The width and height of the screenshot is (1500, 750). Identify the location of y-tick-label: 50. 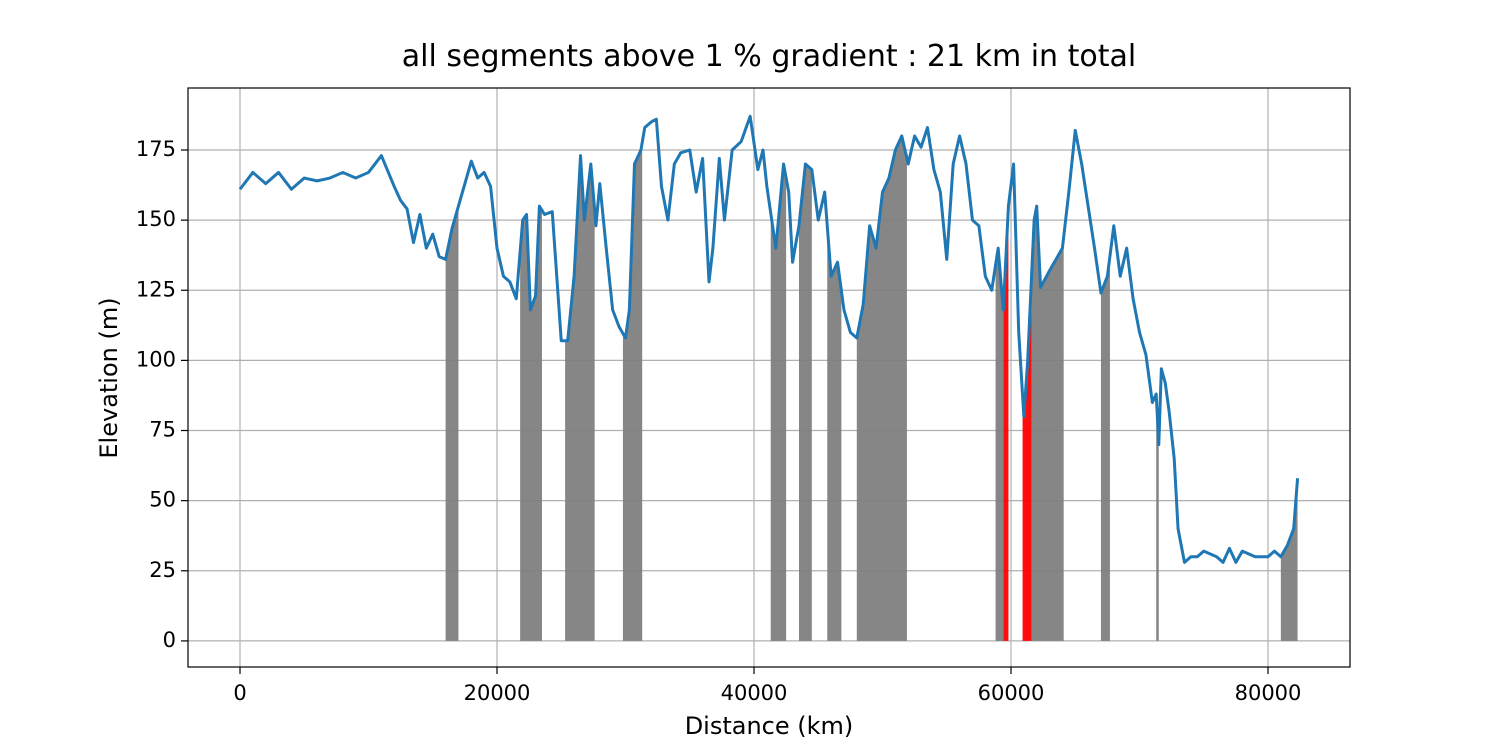
(162, 500).